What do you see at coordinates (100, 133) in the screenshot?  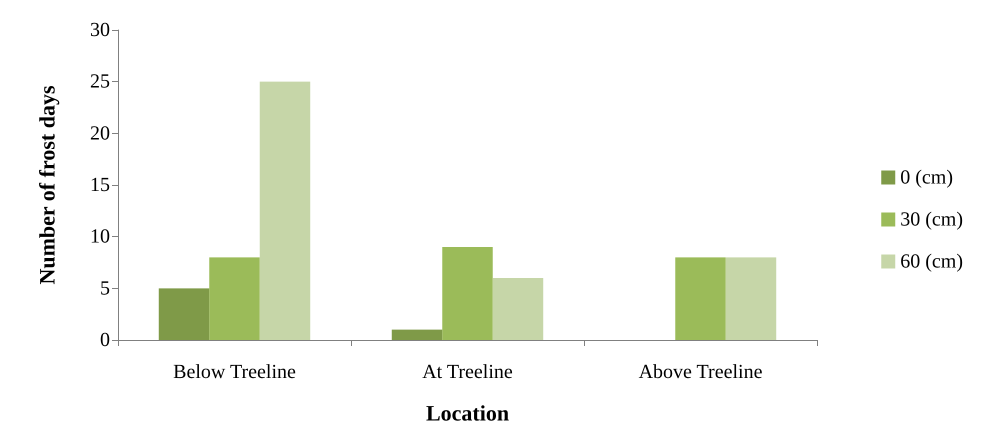 I see `y-tick-label: 20` at bounding box center [100, 133].